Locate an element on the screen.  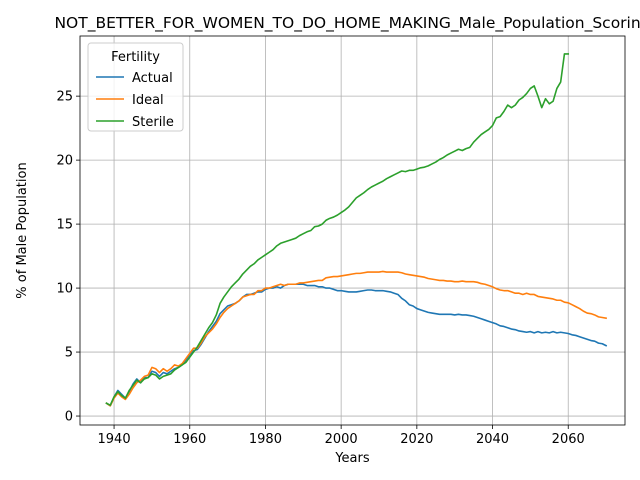
y-tick-label: 25 is located at coordinates (64, 97).